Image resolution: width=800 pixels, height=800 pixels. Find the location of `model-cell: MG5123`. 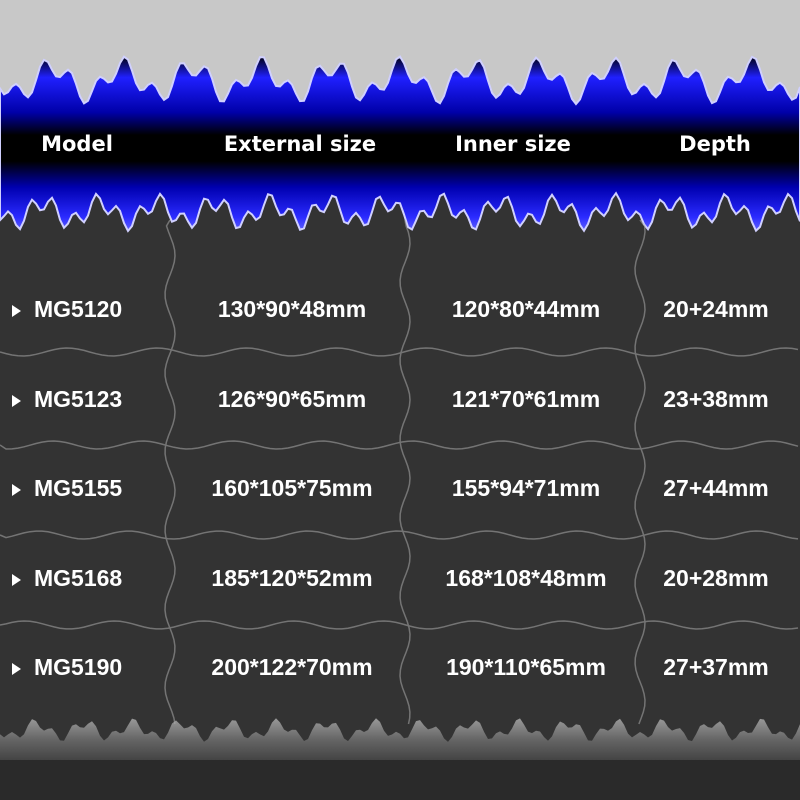

model-cell: MG5123 is located at coordinates (78, 399).